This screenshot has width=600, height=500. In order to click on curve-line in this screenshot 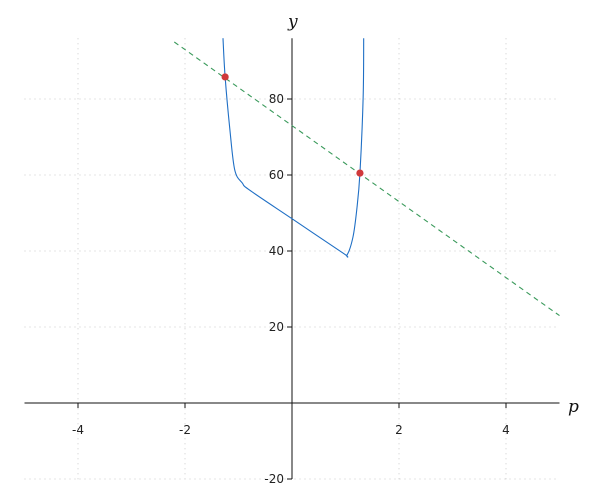, I will do `click(293, 148)`.